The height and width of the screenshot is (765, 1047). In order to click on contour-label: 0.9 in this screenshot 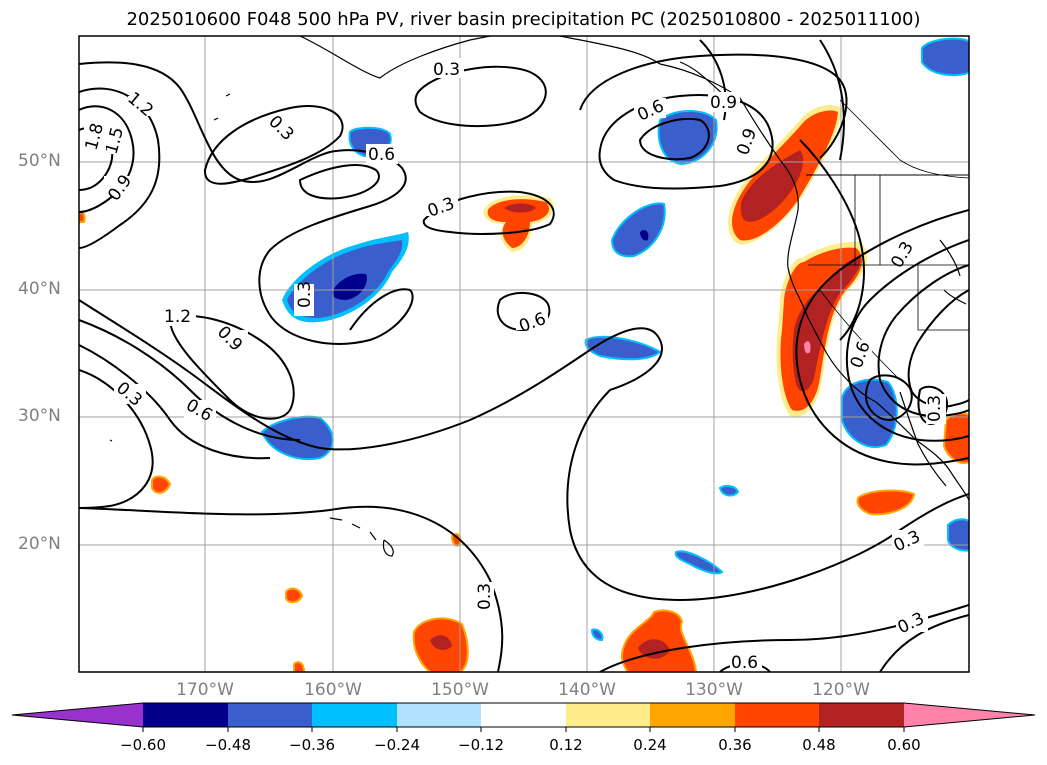, I will do `click(723, 103)`.